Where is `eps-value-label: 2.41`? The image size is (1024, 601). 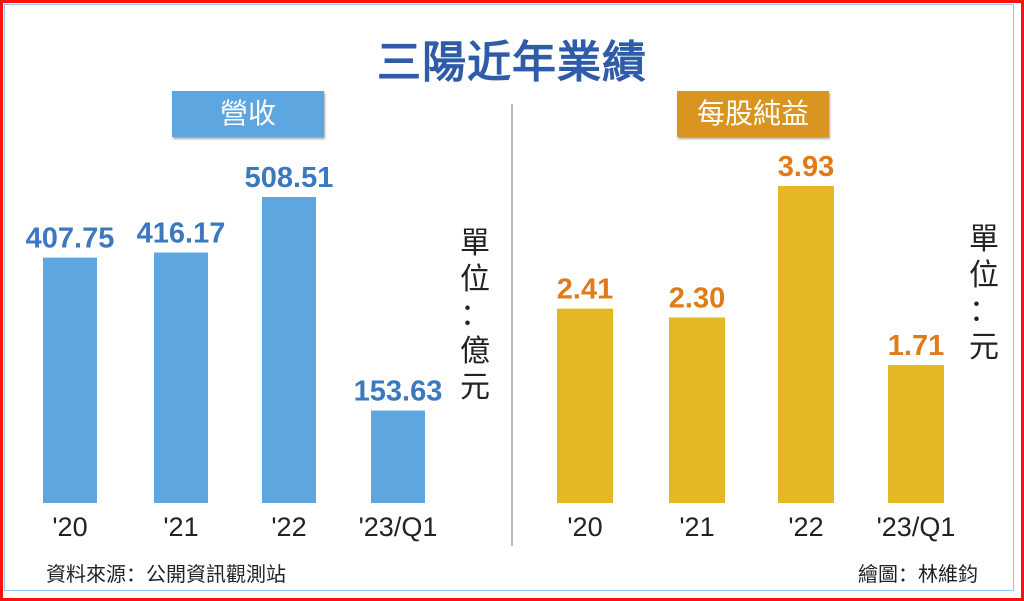 eps-value-label: 2.41 is located at coordinates (585, 290).